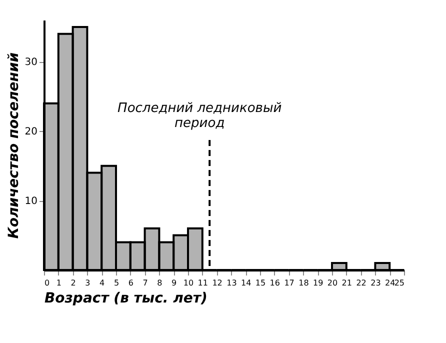 This screenshot has width=446, height=343. I want to click on x-tick-label: 15, so click(260, 283).